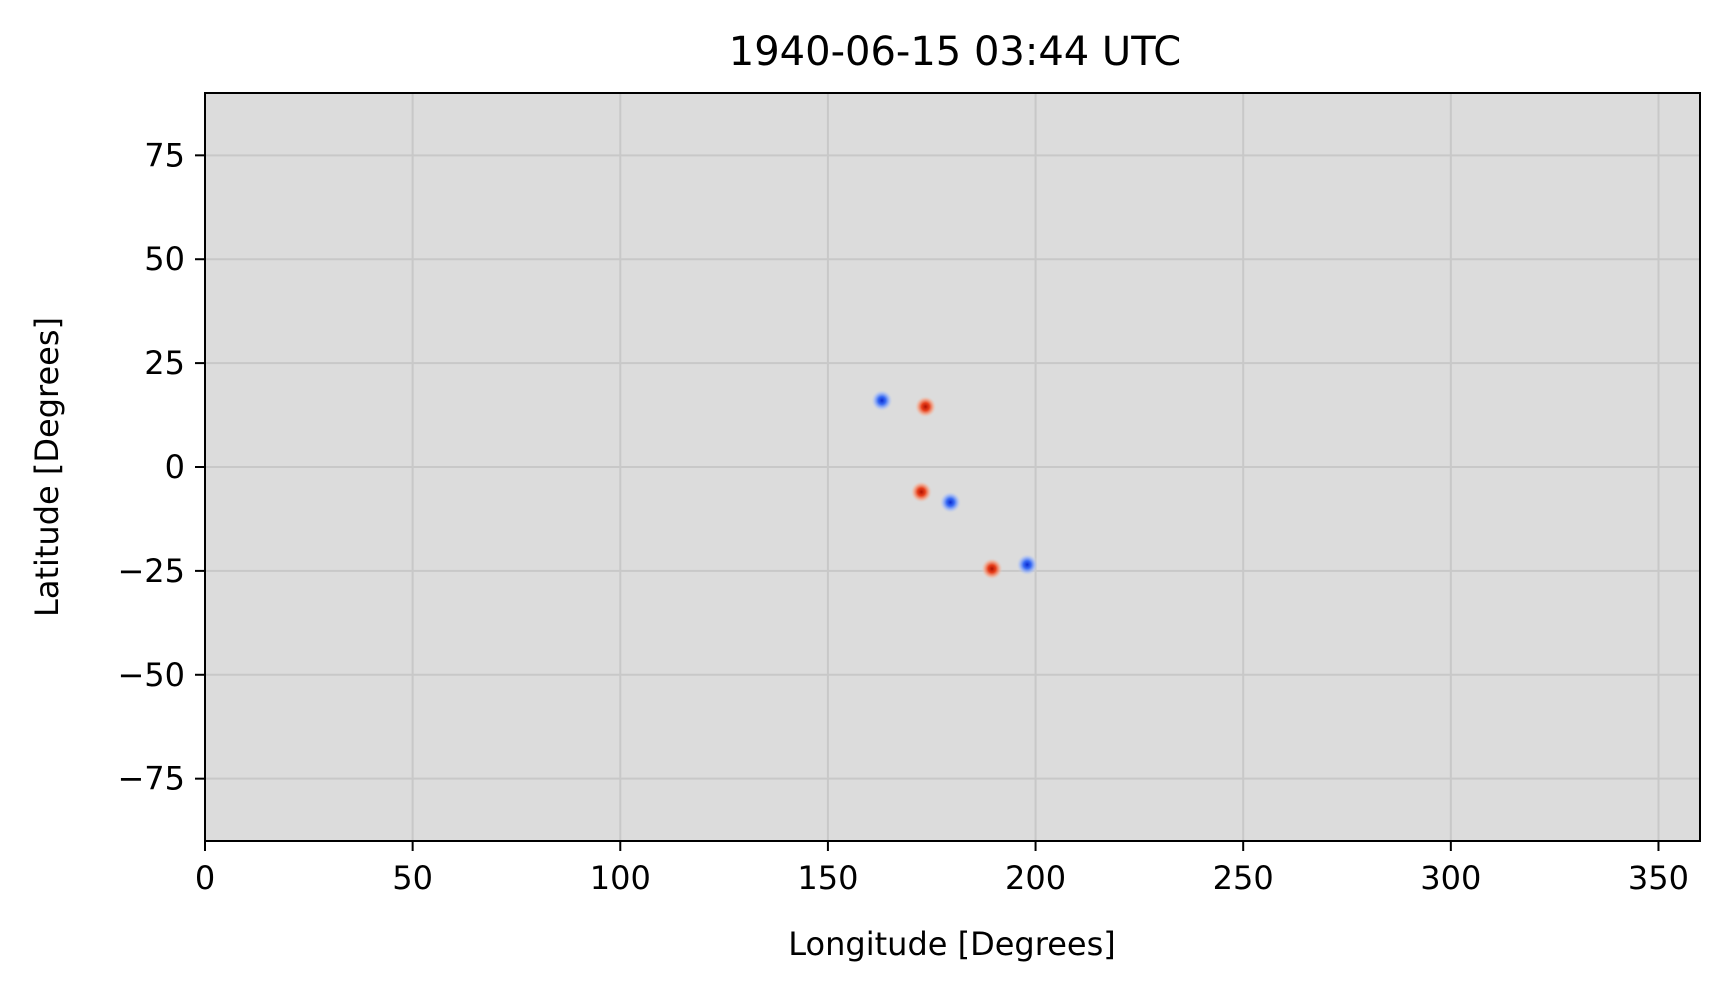  What do you see at coordinates (164, 155) in the screenshot?
I see `y-tick-label: 75` at bounding box center [164, 155].